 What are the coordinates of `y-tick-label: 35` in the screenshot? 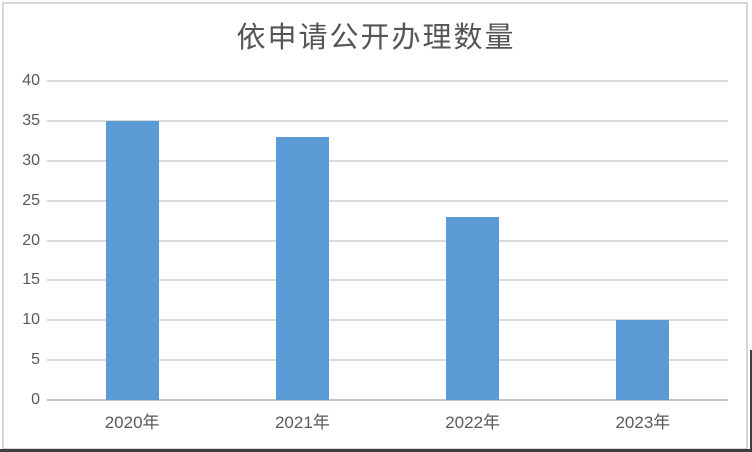 It's located at (31, 120).